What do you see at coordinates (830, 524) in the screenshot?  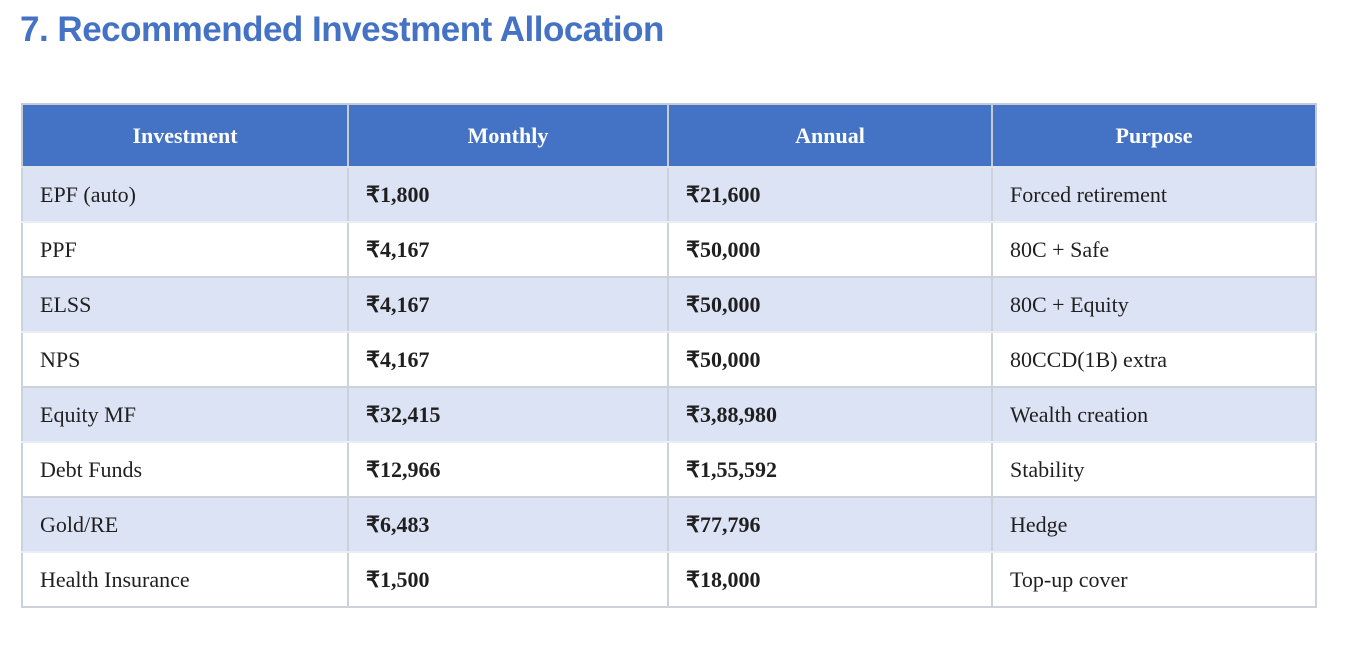 I see `cell-annual: ₹77,796` at bounding box center [830, 524].